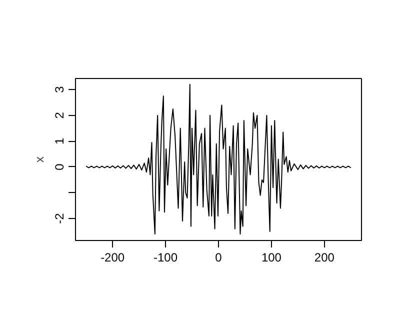 The height and width of the screenshot is (335, 399). Describe the element at coordinates (59, 218) in the screenshot. I see `y-tick-label: -2` at that location.